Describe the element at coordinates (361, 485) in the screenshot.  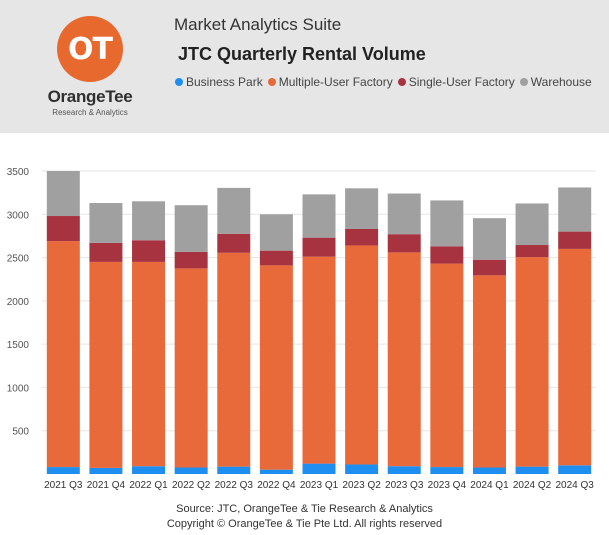
I see `x-tick-label: 2023 Q2` at that location.